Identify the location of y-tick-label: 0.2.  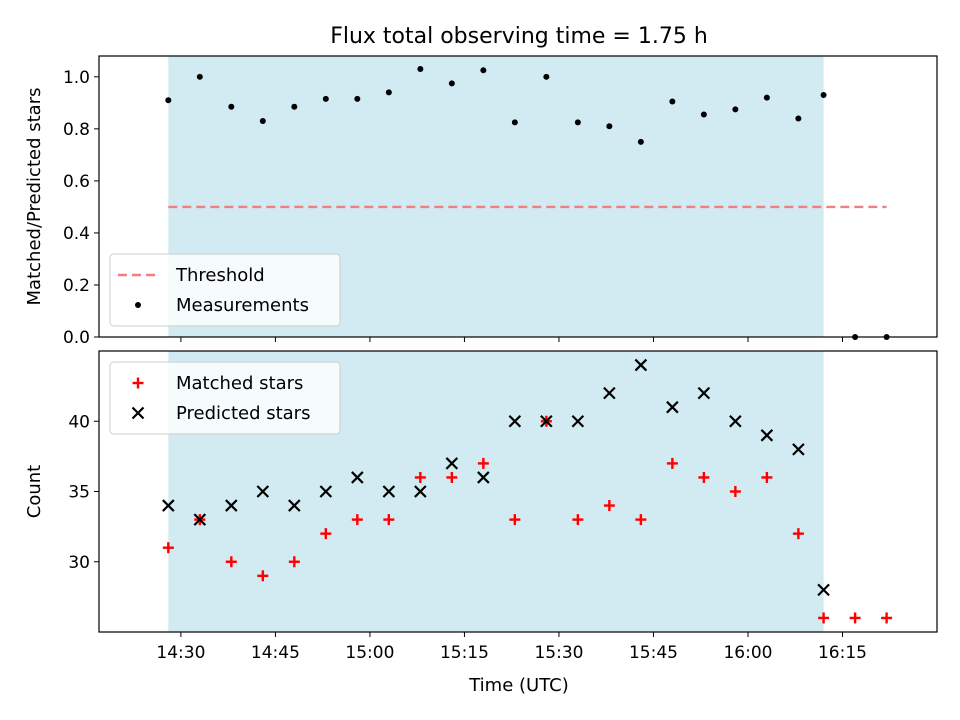
(76, 286).